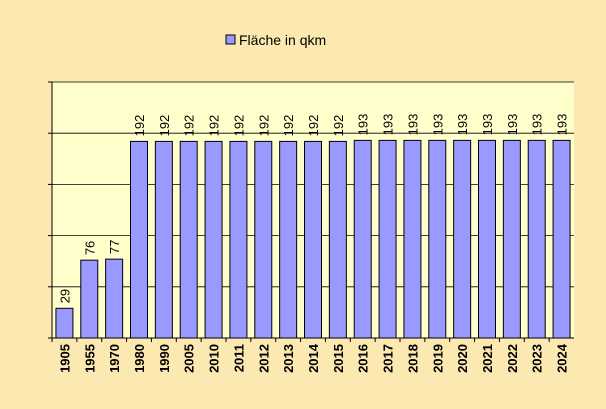 Image resolution: width=606 pixels, height=409 pixels. What do you see at coordinates (238, 358) in the screenshot?
I see `x-tick-label: 2011` at bounding box center [238, 358].